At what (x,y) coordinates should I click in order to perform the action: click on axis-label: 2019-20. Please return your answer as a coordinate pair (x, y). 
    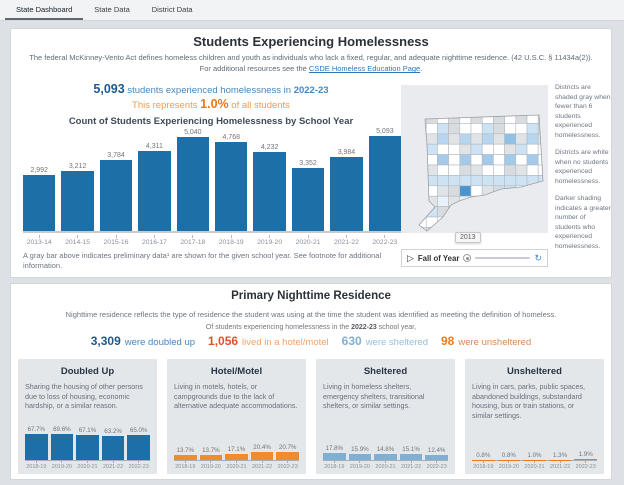
    Looking at the image, I should click on (270, 242).